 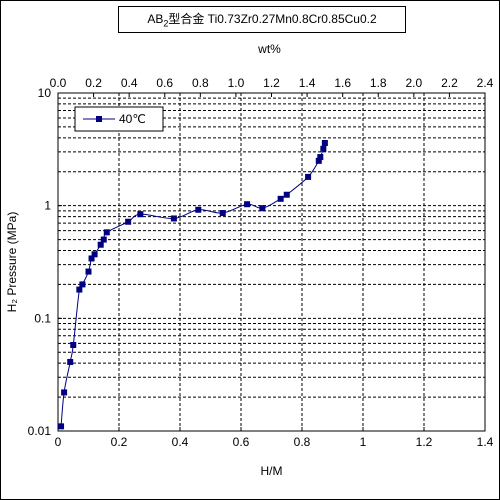 What do you see at coordinates (12, 262) in the screenshot?
I see `y-axis-label: H₂ Pressure (MPa)` at bounding box center [12, 262].